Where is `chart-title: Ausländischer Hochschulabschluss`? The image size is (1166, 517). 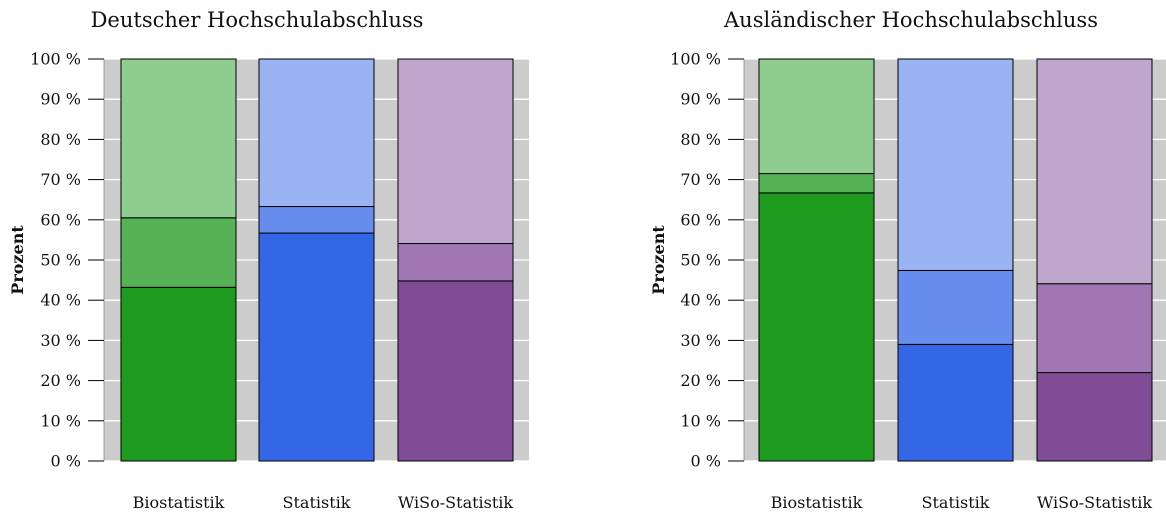
chart-title: Ausländischer Hochschulabschluss is located at coordinates (910, 20).